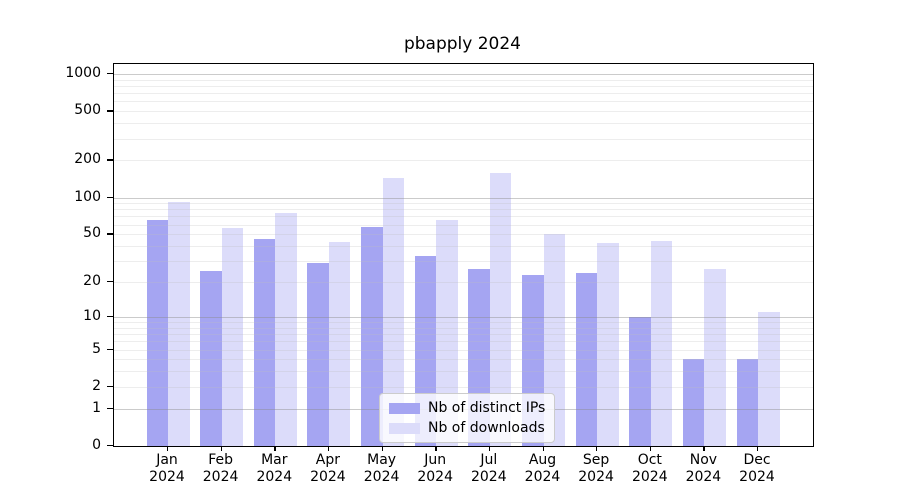 The width and height of the screenshot is (900, 500). I want to click on legend-swatch-distinct-ips, so click(404, 408).